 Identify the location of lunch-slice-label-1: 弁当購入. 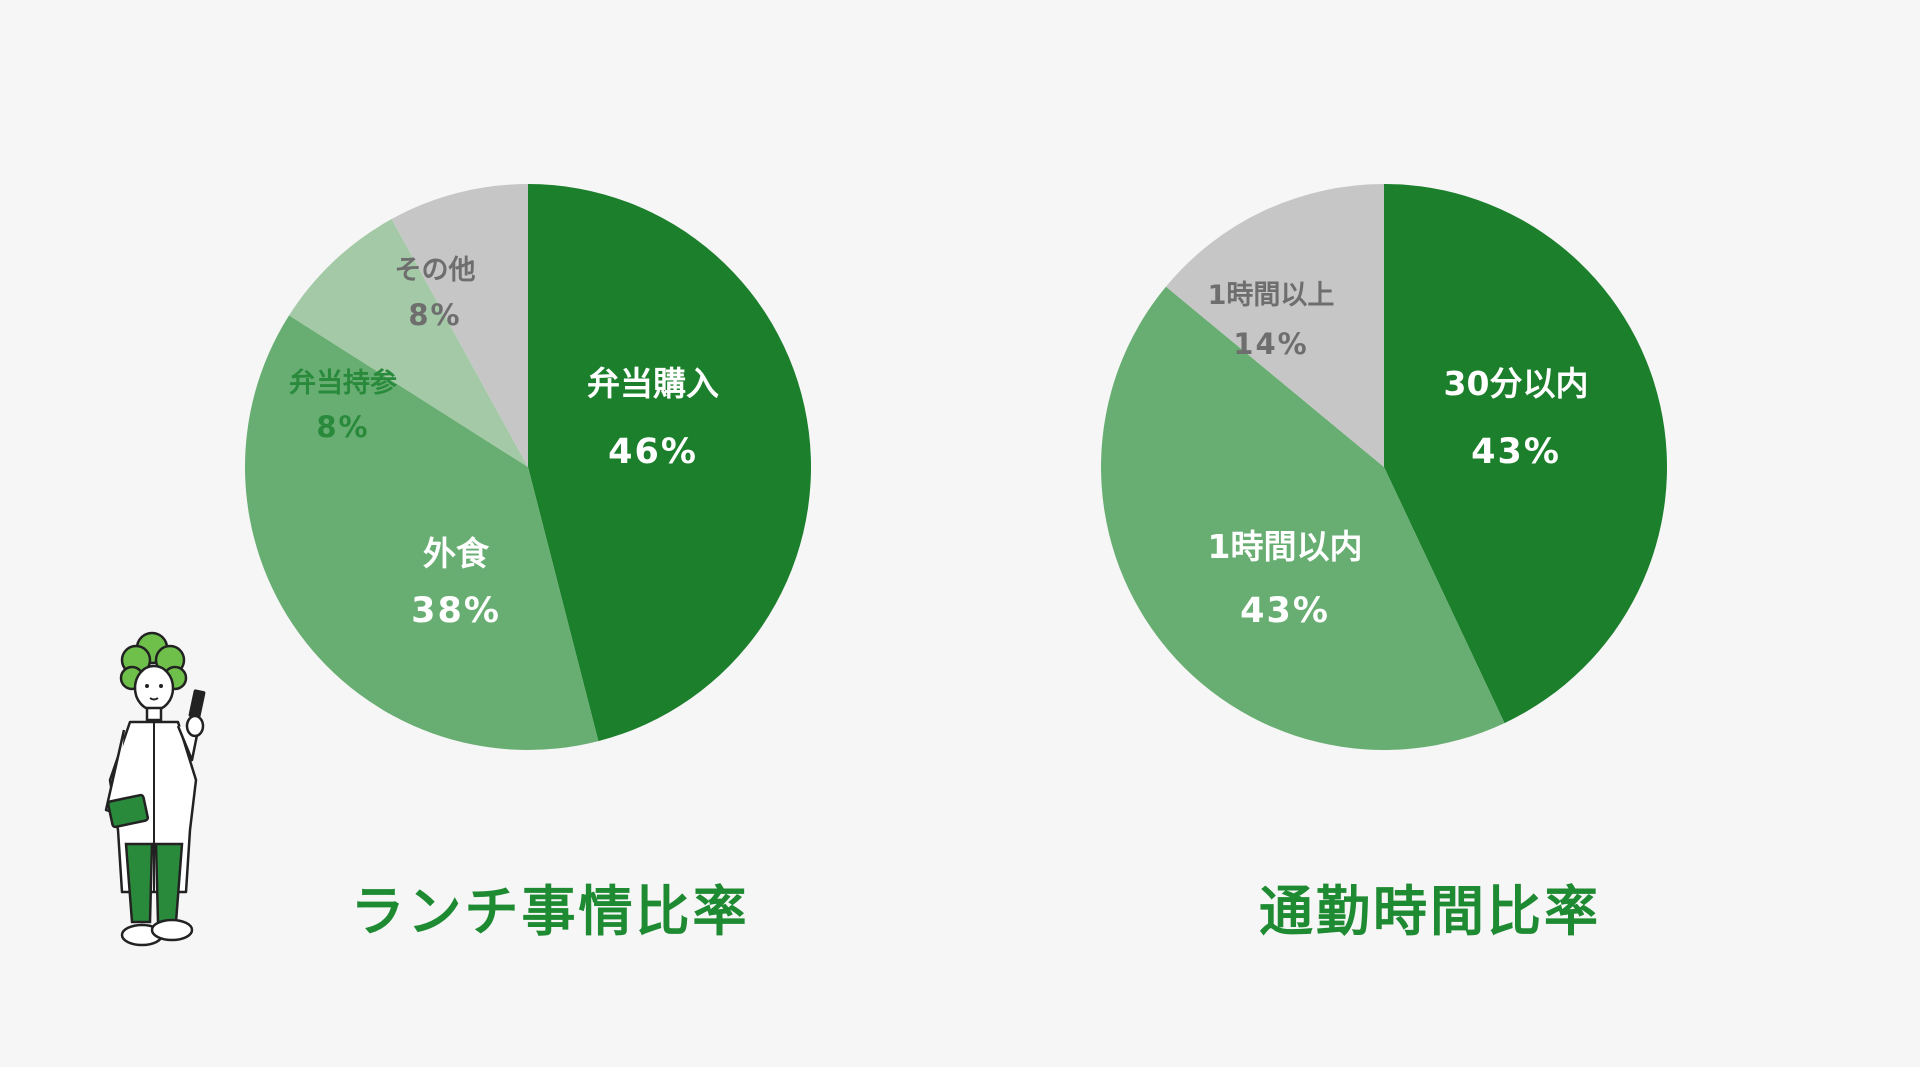
(653, 383).